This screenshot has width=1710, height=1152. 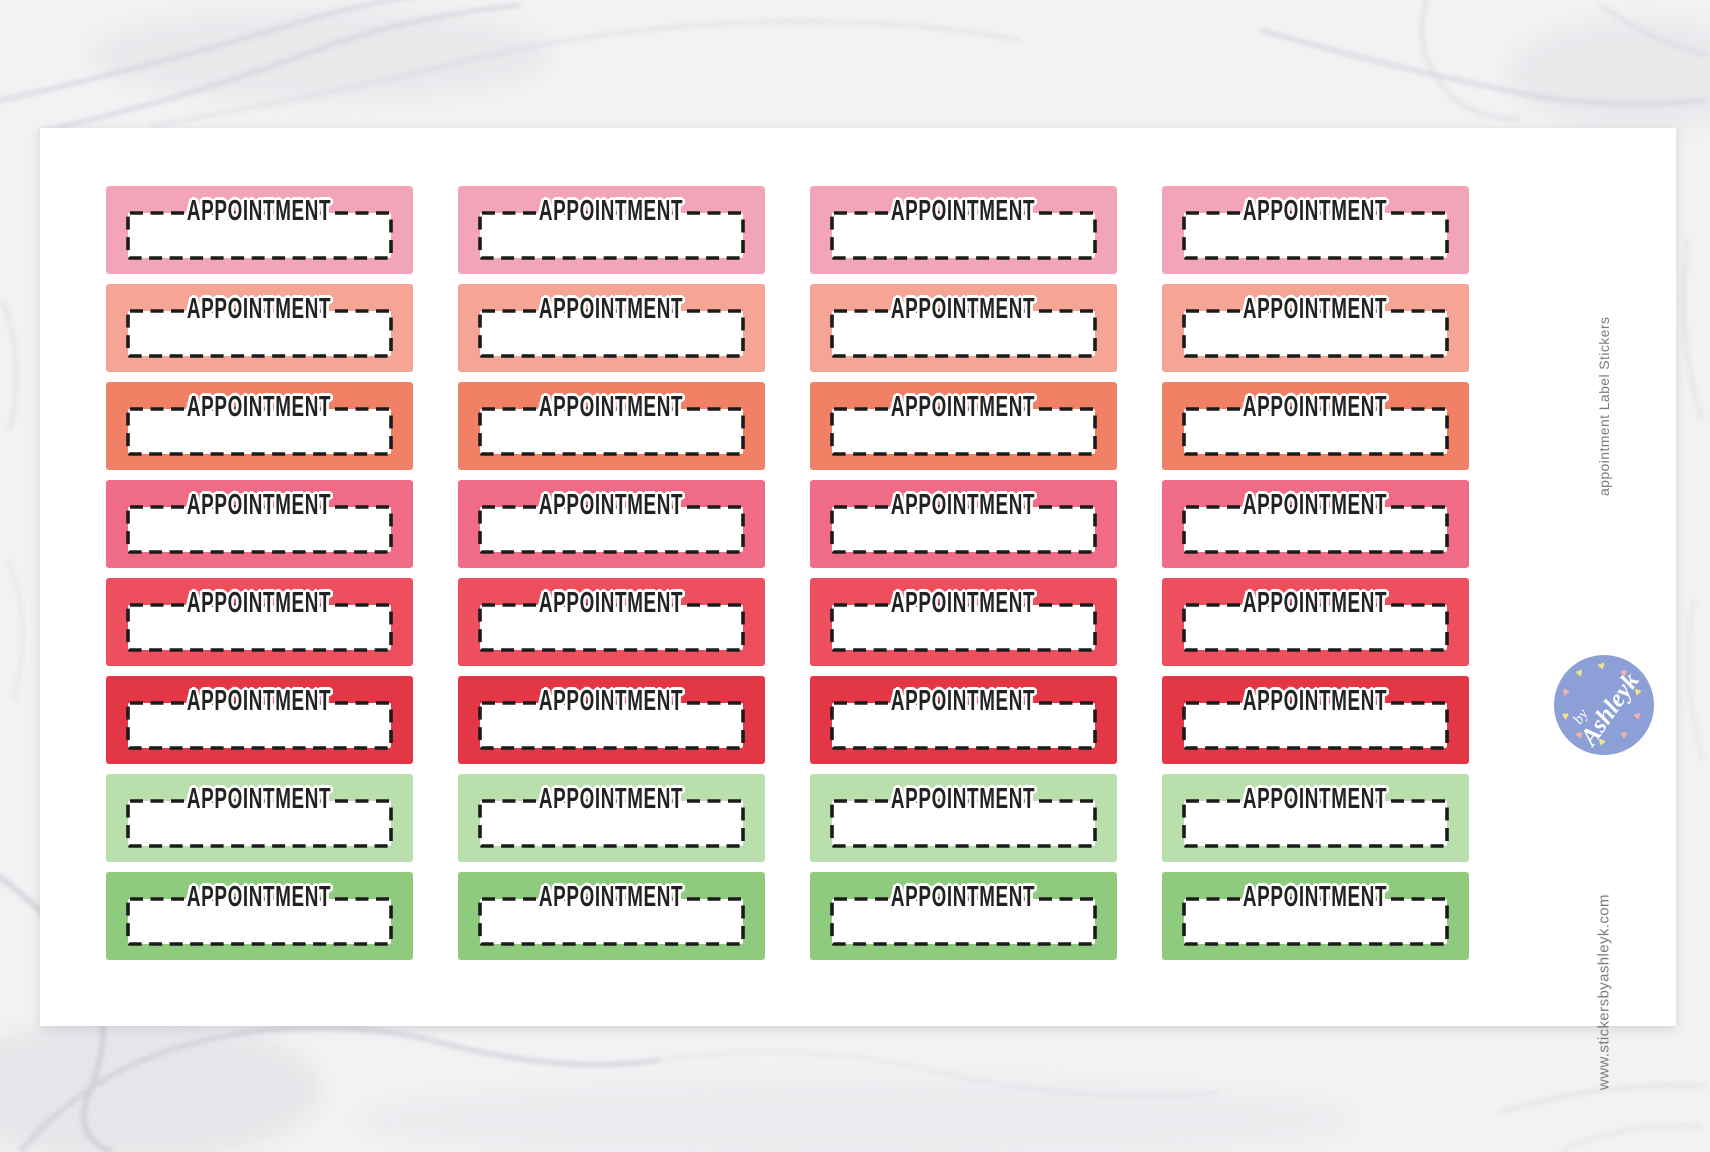 I want to click on brand-logo: ♥ ♥ ♥ ♥ ♥ ♥ ♥ ♥ ♥ ♥ by Ashleyk, so click(x=1604, y=705).